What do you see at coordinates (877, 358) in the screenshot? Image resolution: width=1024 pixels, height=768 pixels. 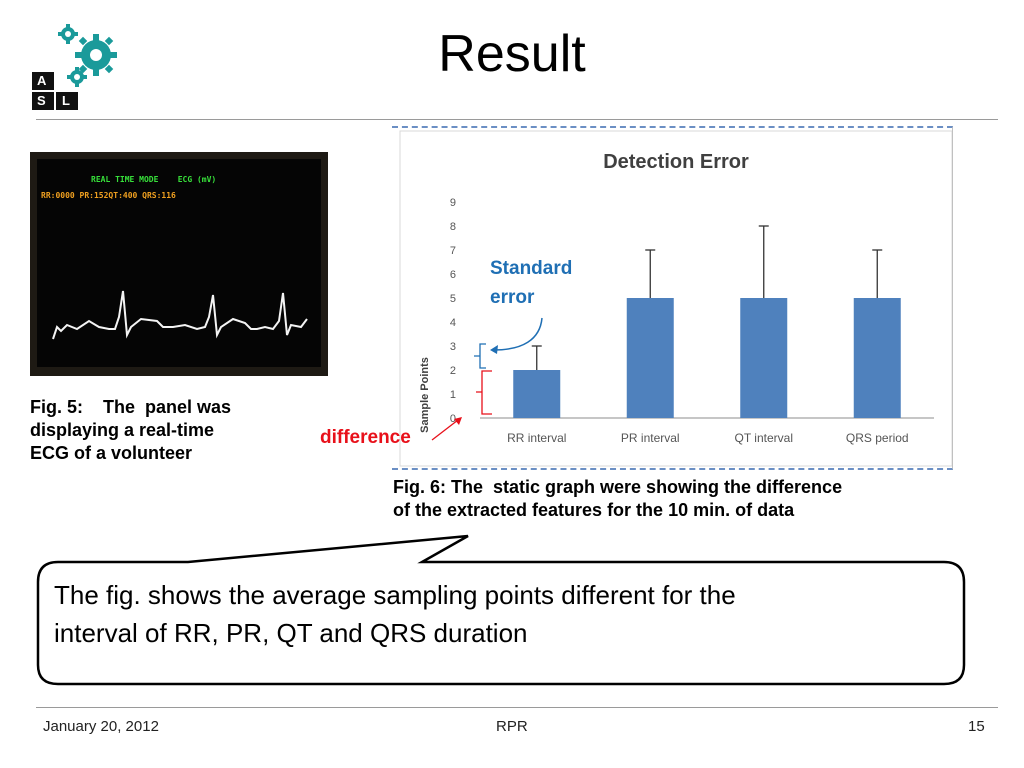 I see `bar-qrs-period` at bounding box center [877, 358].